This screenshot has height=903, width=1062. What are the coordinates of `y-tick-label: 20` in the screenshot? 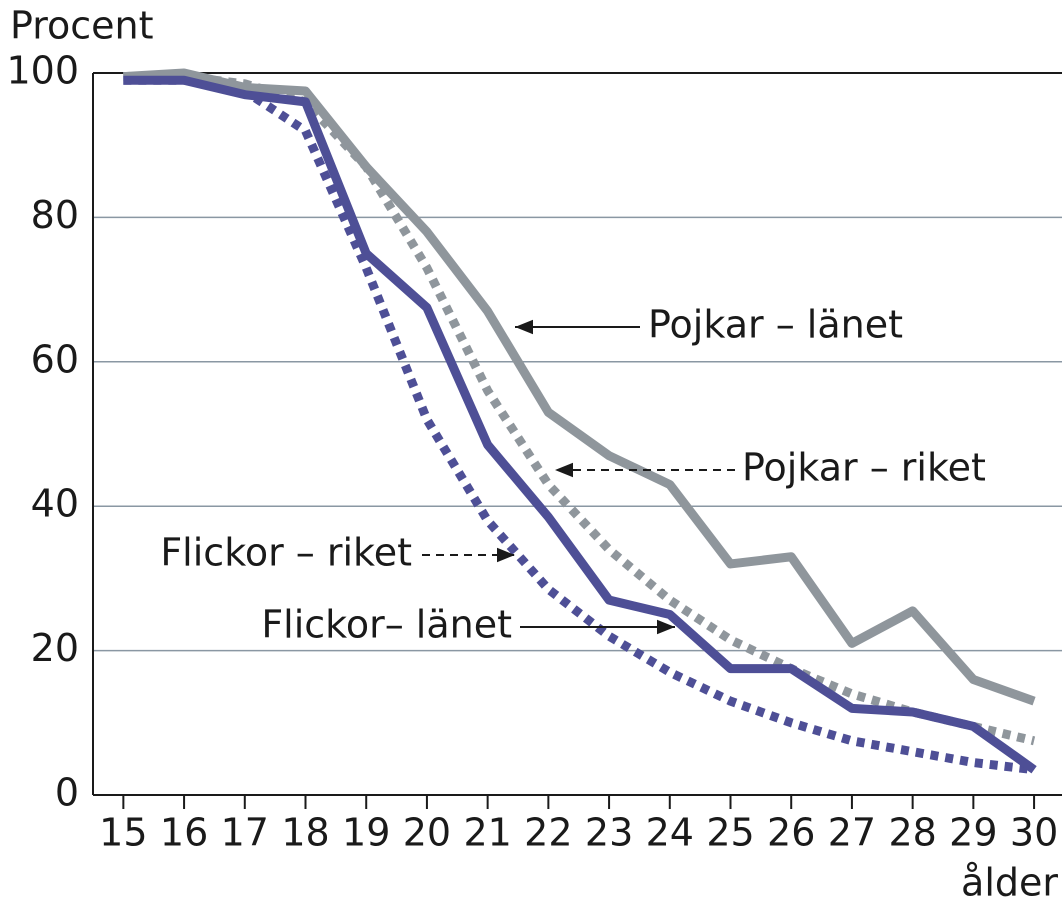 It's located at (55, 648).